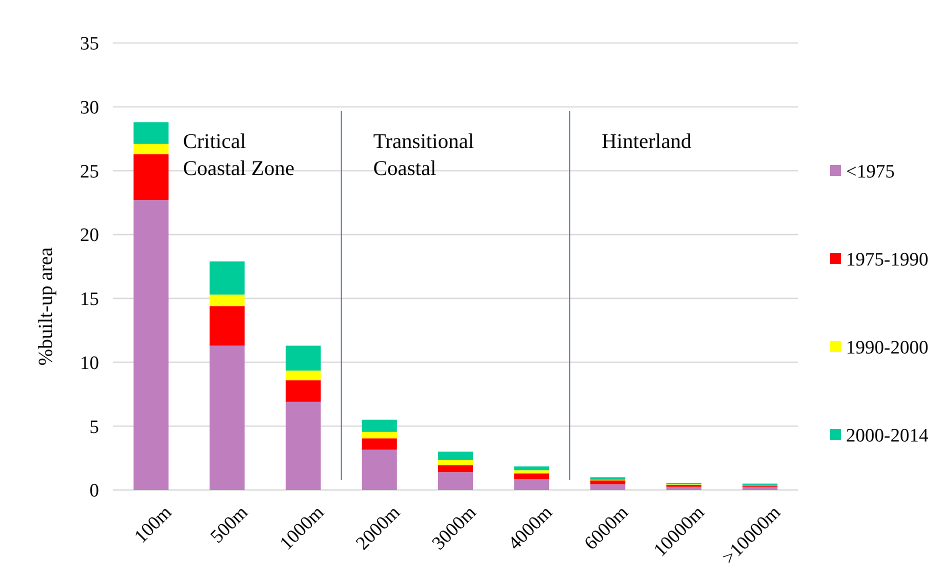  I want to click on legend-label: 2000-2014, so click(887, 436).